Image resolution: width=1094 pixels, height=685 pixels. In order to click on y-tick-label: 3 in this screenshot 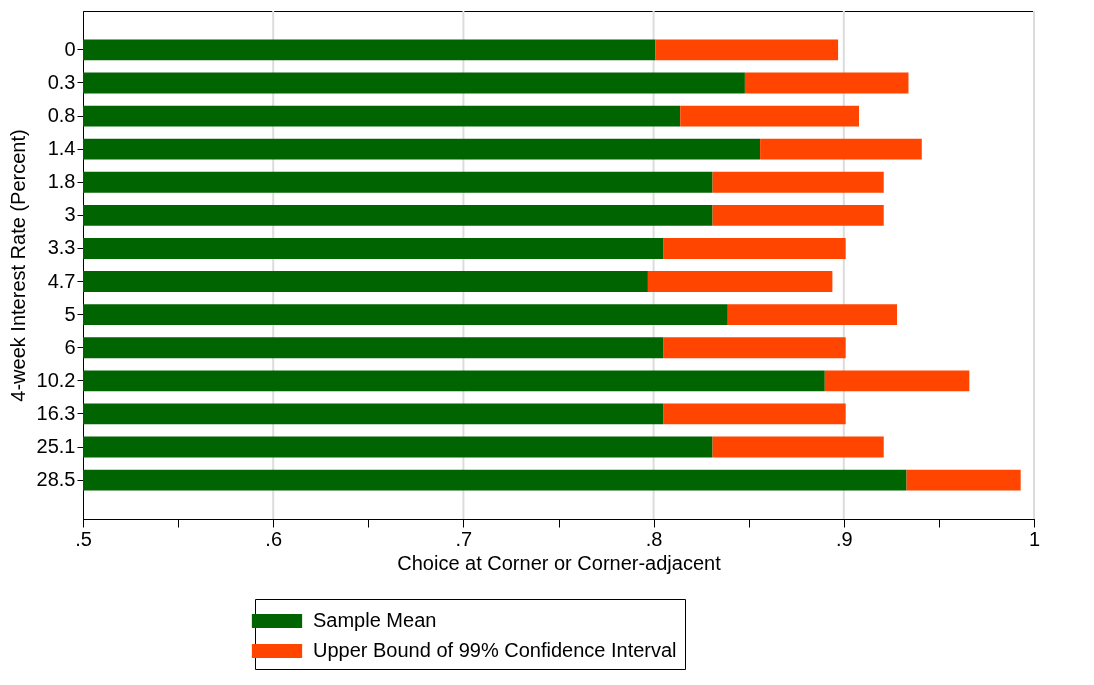, I will do `click(70, 214)`.